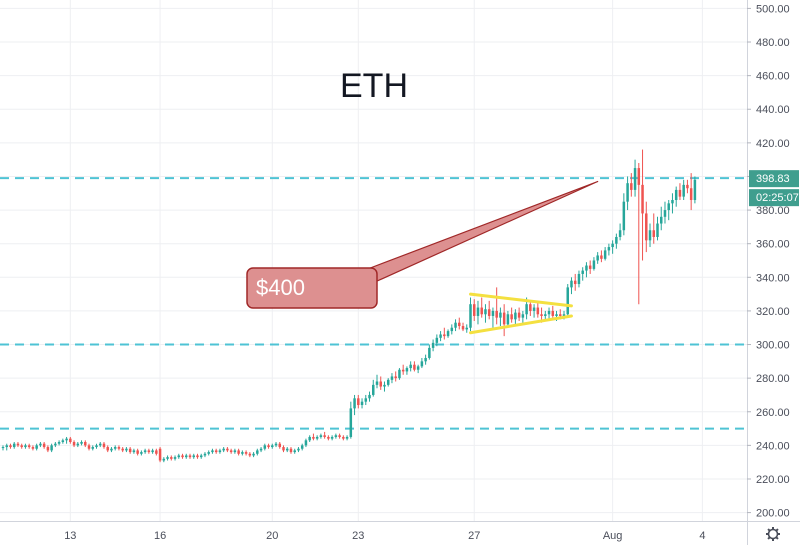 The image size is (800, 545). What do you see at coordinates (777, 198) in the screenshot?
I see `price-badge-timer: 02:25:07` at bounding box center [777, 198].